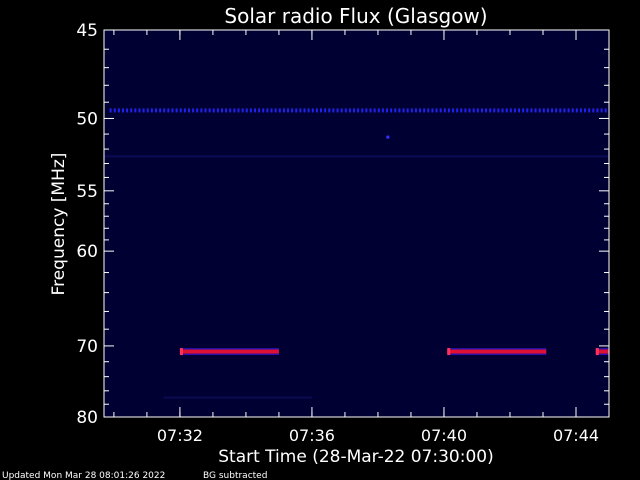  What do you see at coordinates (356, 156) in the screenshot?
I see `faint-trace` at bounding box center [356, 156].